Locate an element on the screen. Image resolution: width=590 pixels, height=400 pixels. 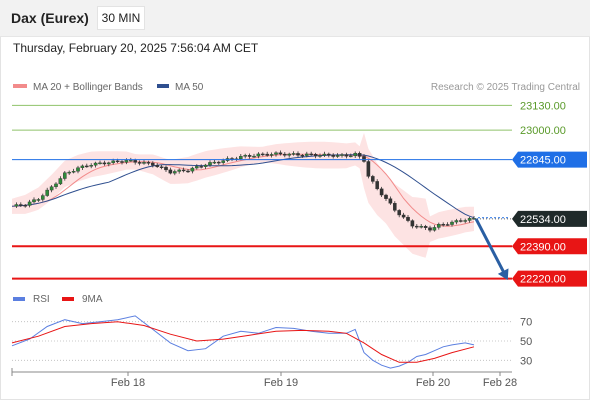
legend-ma50: MA 50 is located at coordinates (189, 87).